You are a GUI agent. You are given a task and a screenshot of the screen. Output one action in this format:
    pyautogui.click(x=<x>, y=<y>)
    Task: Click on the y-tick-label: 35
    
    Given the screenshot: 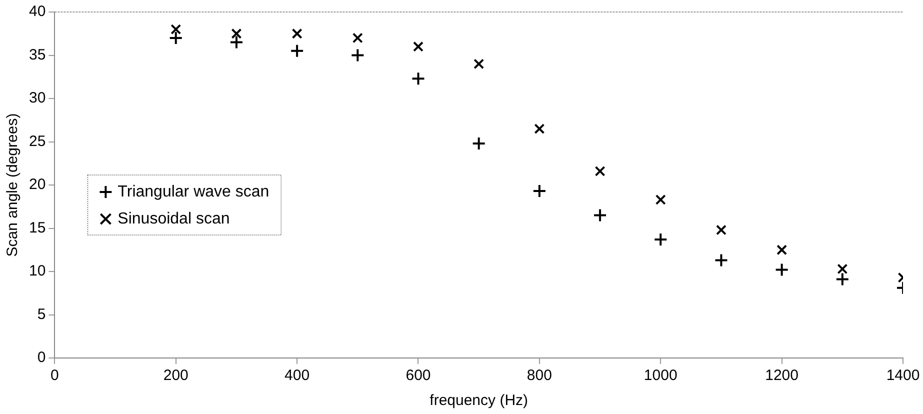 What is the action you would take?
    pyautogui.click(x=37, y=55)
    